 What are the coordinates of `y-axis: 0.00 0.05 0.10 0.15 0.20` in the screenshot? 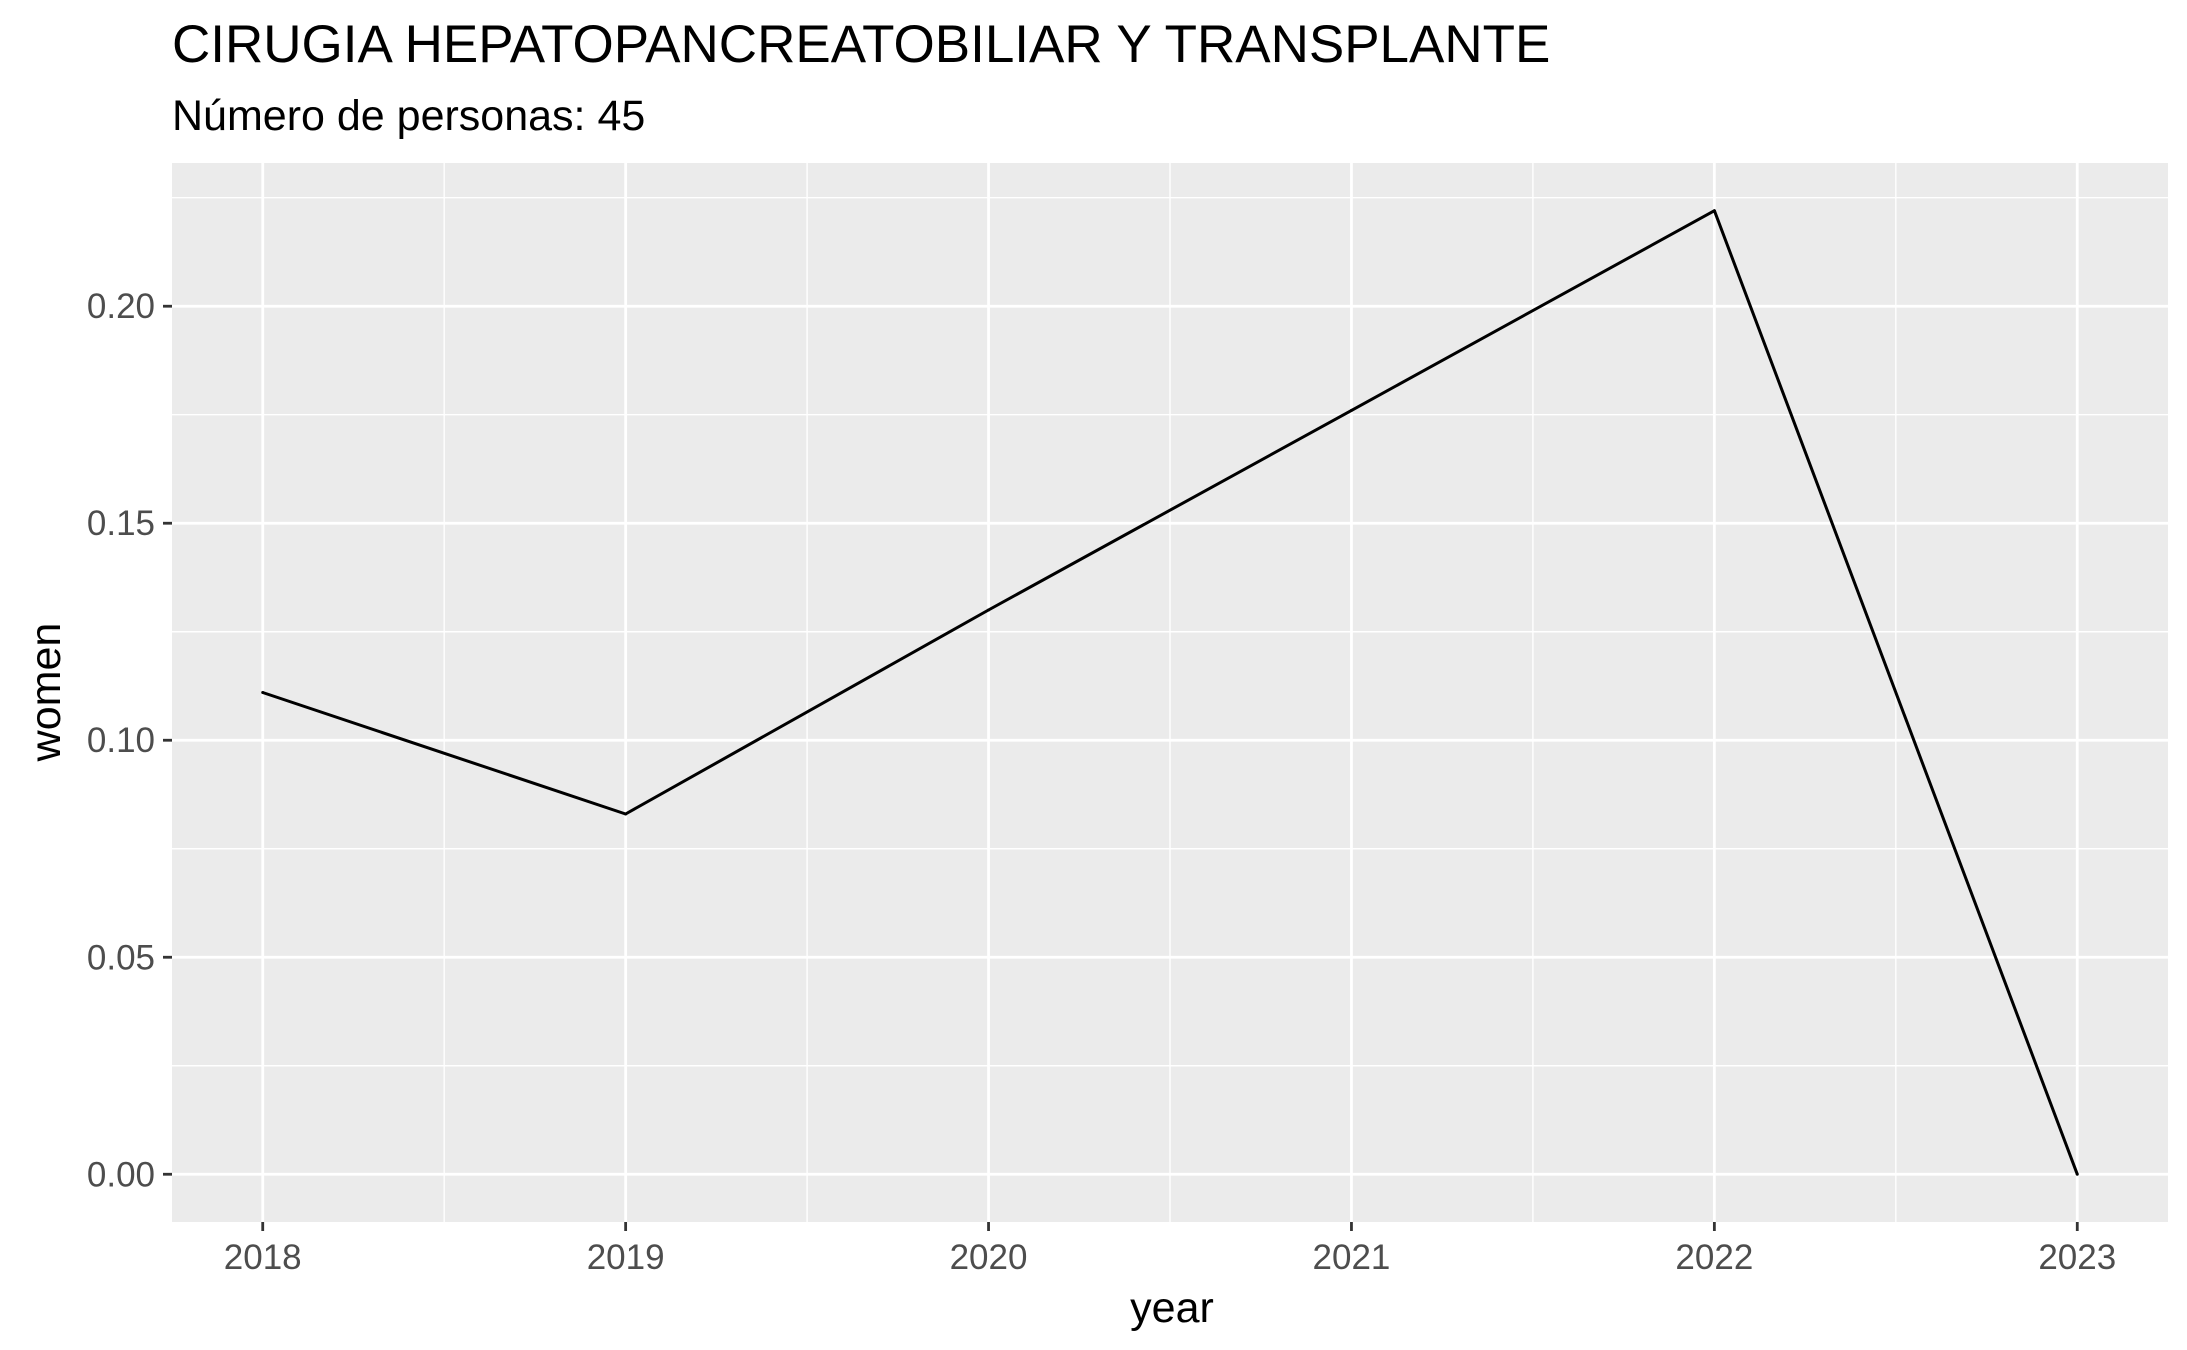 It's located at (129, 740).